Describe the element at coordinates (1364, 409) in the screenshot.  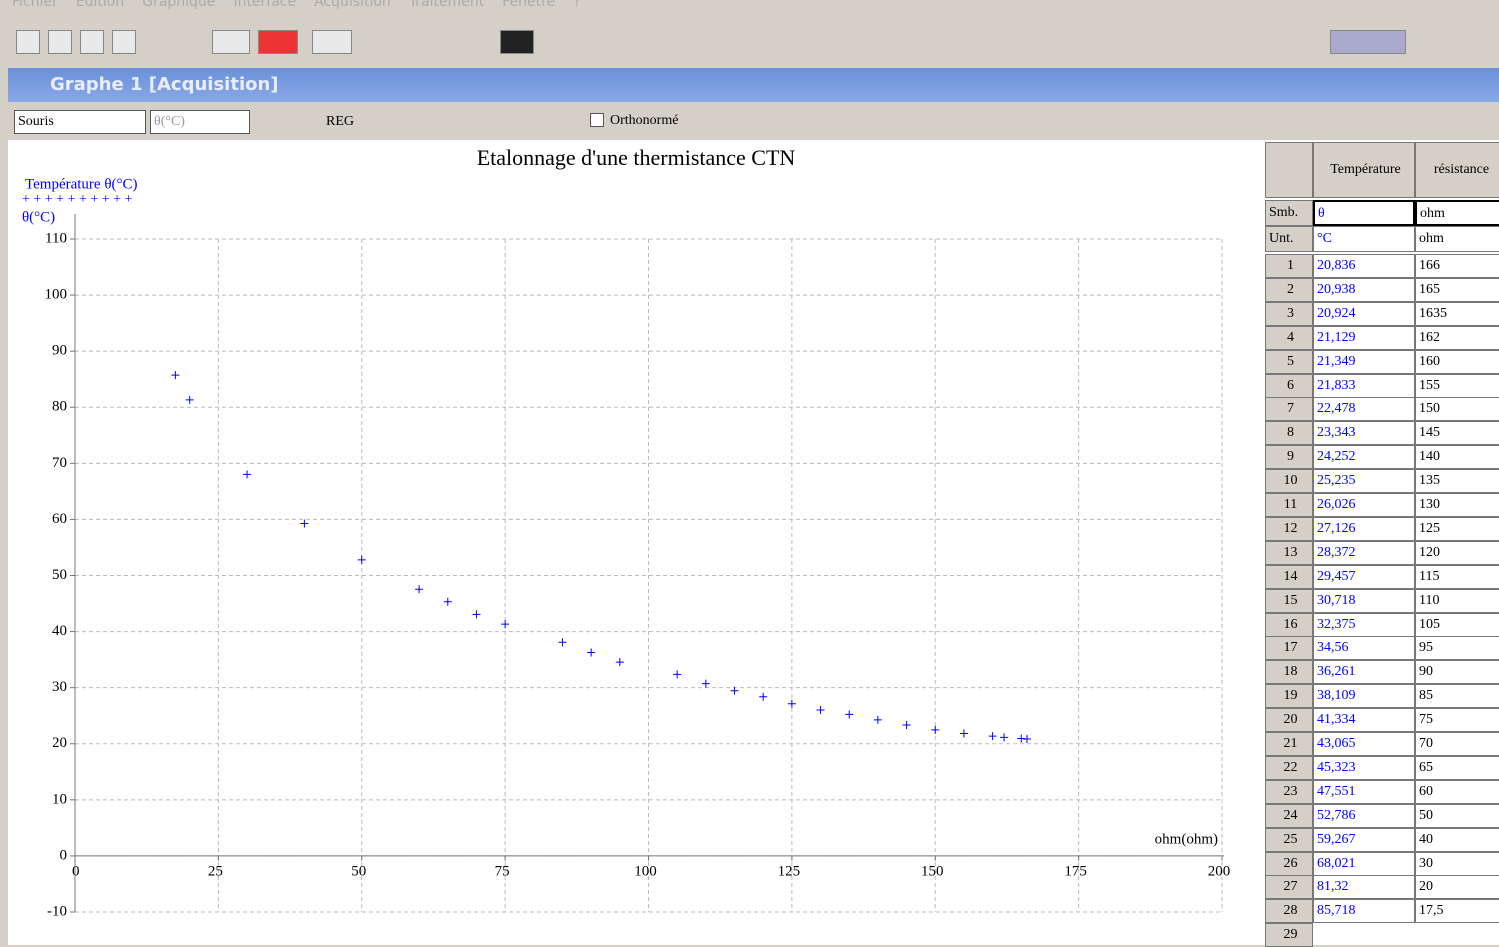
I see `cell: 22,478` at that location.